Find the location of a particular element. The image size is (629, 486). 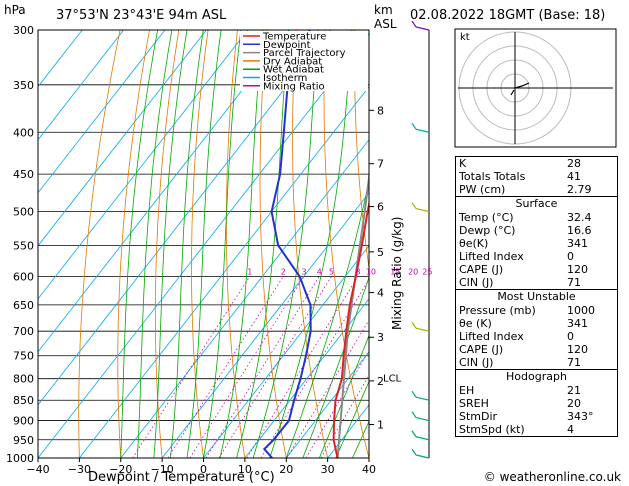

x-tick-label: 20 is located at coordinates (286, 469).